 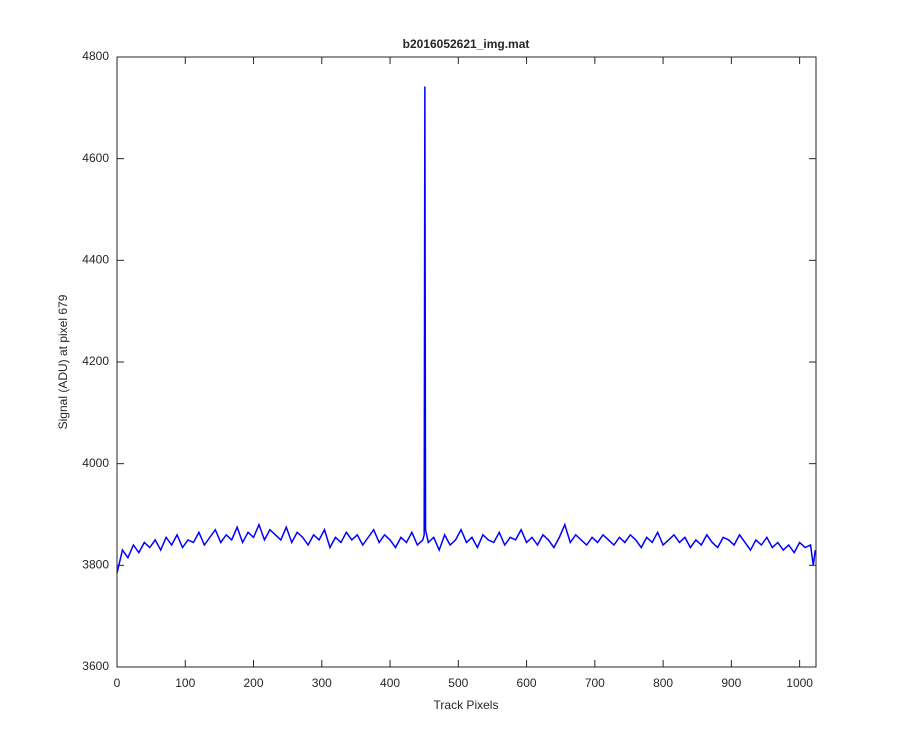 I want to click on y-tick-label: 4800, so click(x=95, y=56).